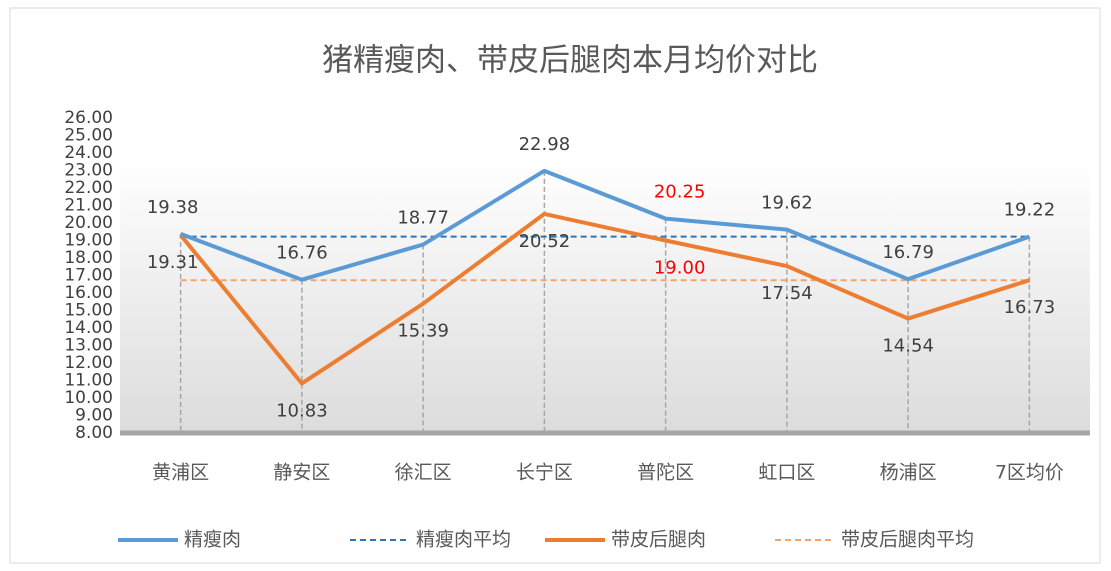 This screenshot has height=571, width=1111. What do you see at coordinates (302, 253) in the screenshot?
I see `data-label: 16.76` at bounding box center [302, 253].